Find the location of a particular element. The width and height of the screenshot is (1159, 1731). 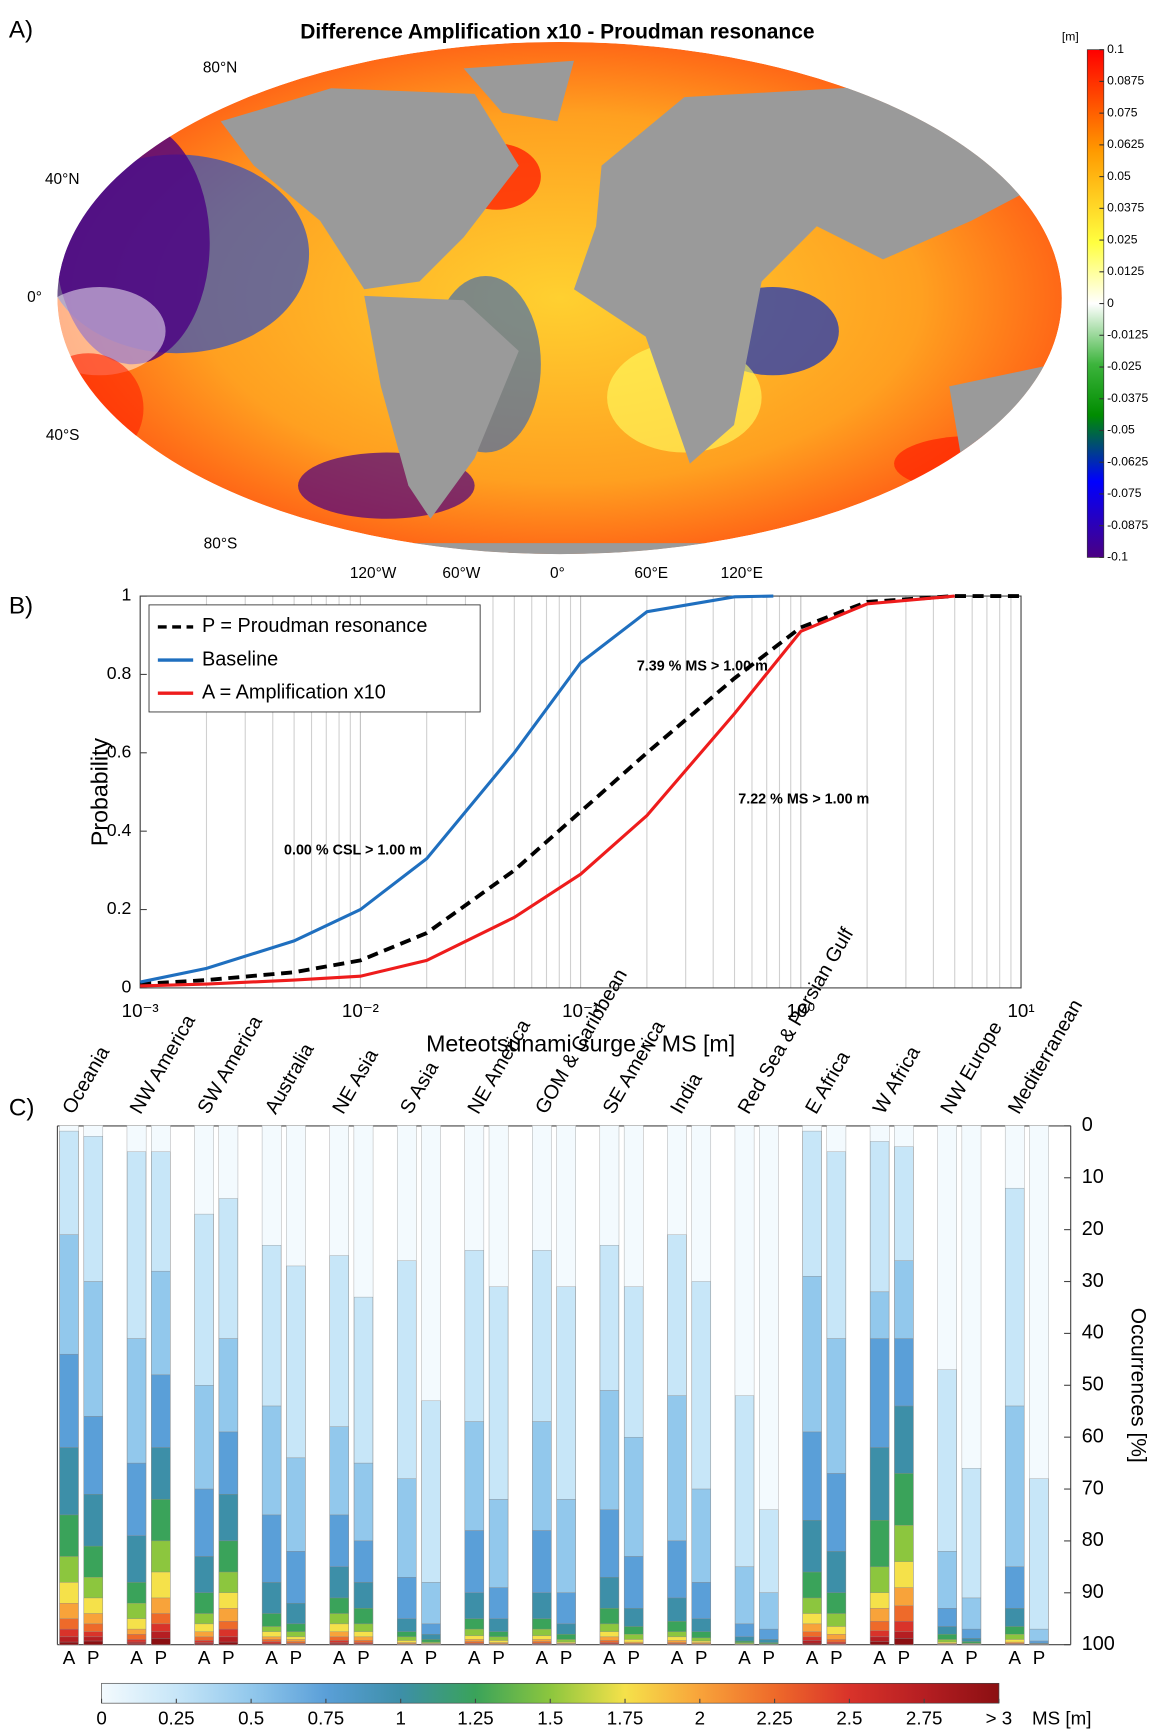

category-label: E Africa is located at coordinates (828, 1082).